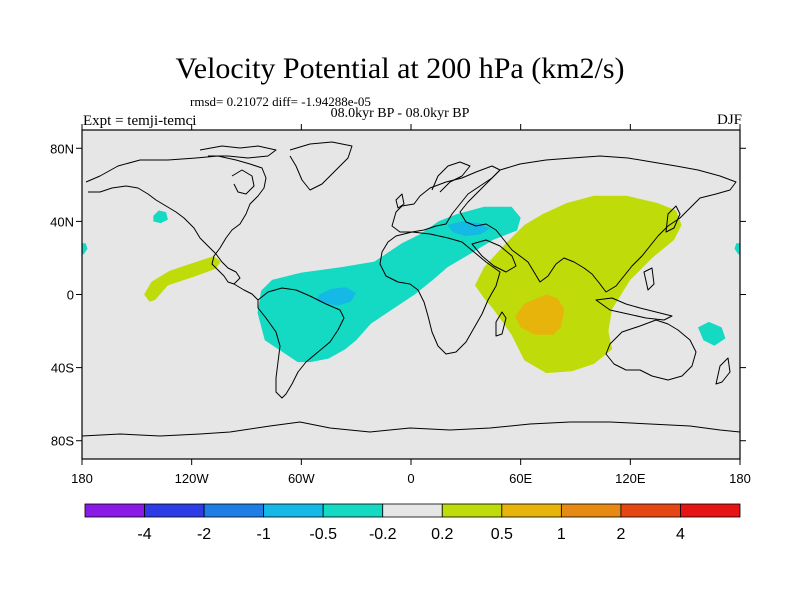 This screenshot has height=600, width=800. I want to click on negative-region-main, so click(389, 284).